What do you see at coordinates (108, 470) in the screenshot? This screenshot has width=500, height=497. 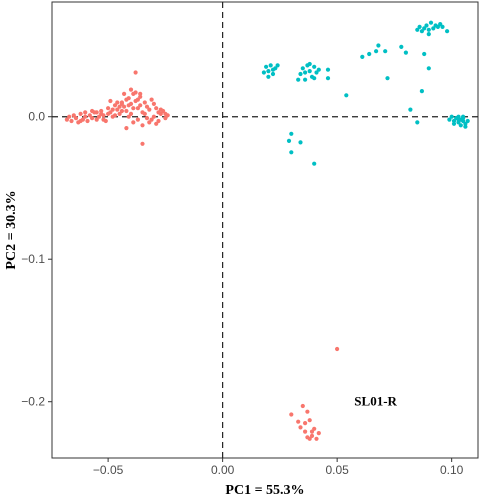 I see `x-tick-label: −0.05` at bounding box center [108, 470].